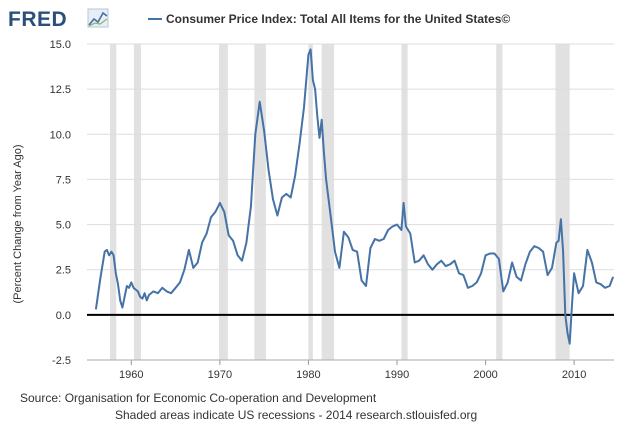  What do you see at coordinates (131, 375) in the screenshot?
I see `x-tick-label: 1960` at bounding box center [131, 375].